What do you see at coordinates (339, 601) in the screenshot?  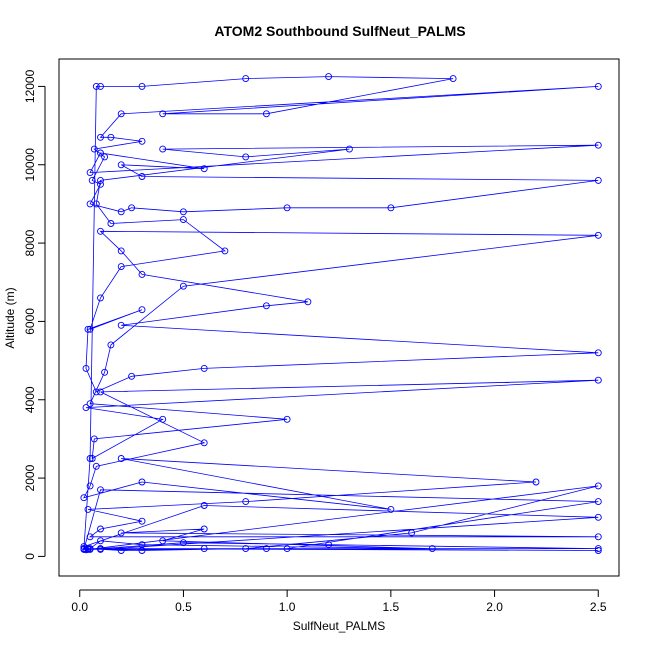 I see `x-axis: 0.0 0.5 1.0 1.5 2.0 2.5` at bounding box center [339, 601].